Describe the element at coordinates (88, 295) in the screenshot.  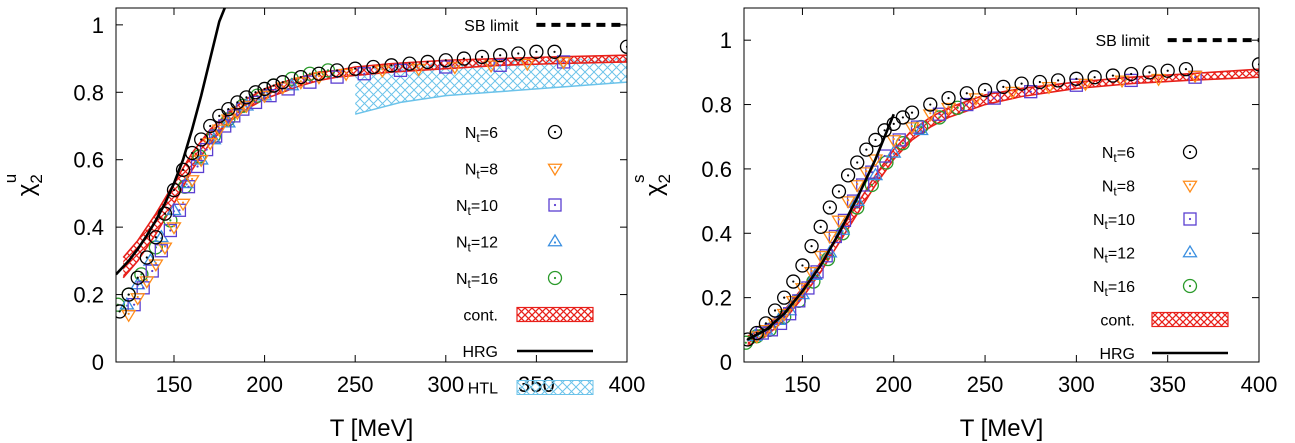
I see `y-tick-label: 0.2` at that location.